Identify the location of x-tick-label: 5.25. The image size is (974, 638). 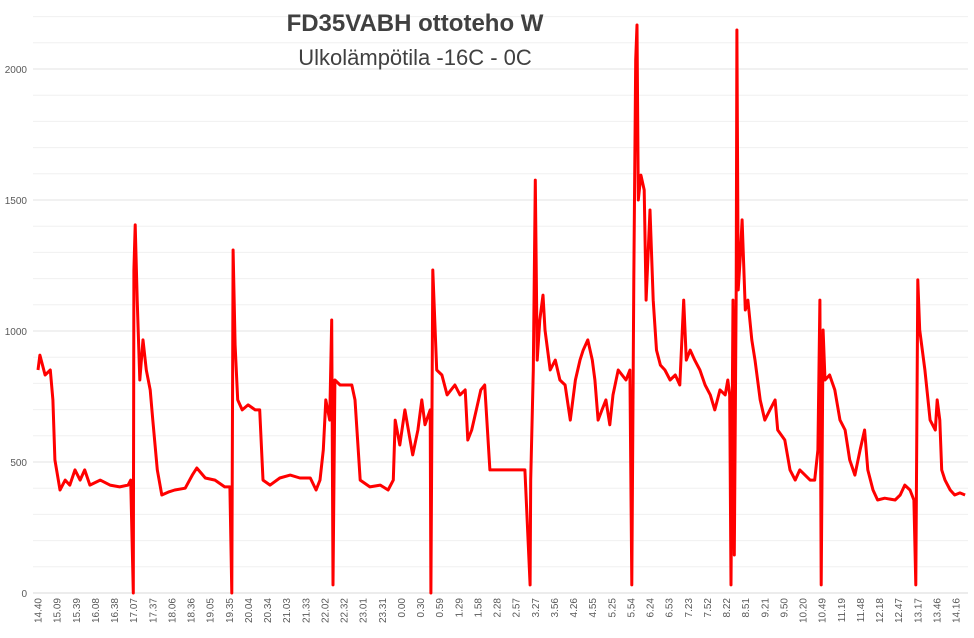
(612, 608).